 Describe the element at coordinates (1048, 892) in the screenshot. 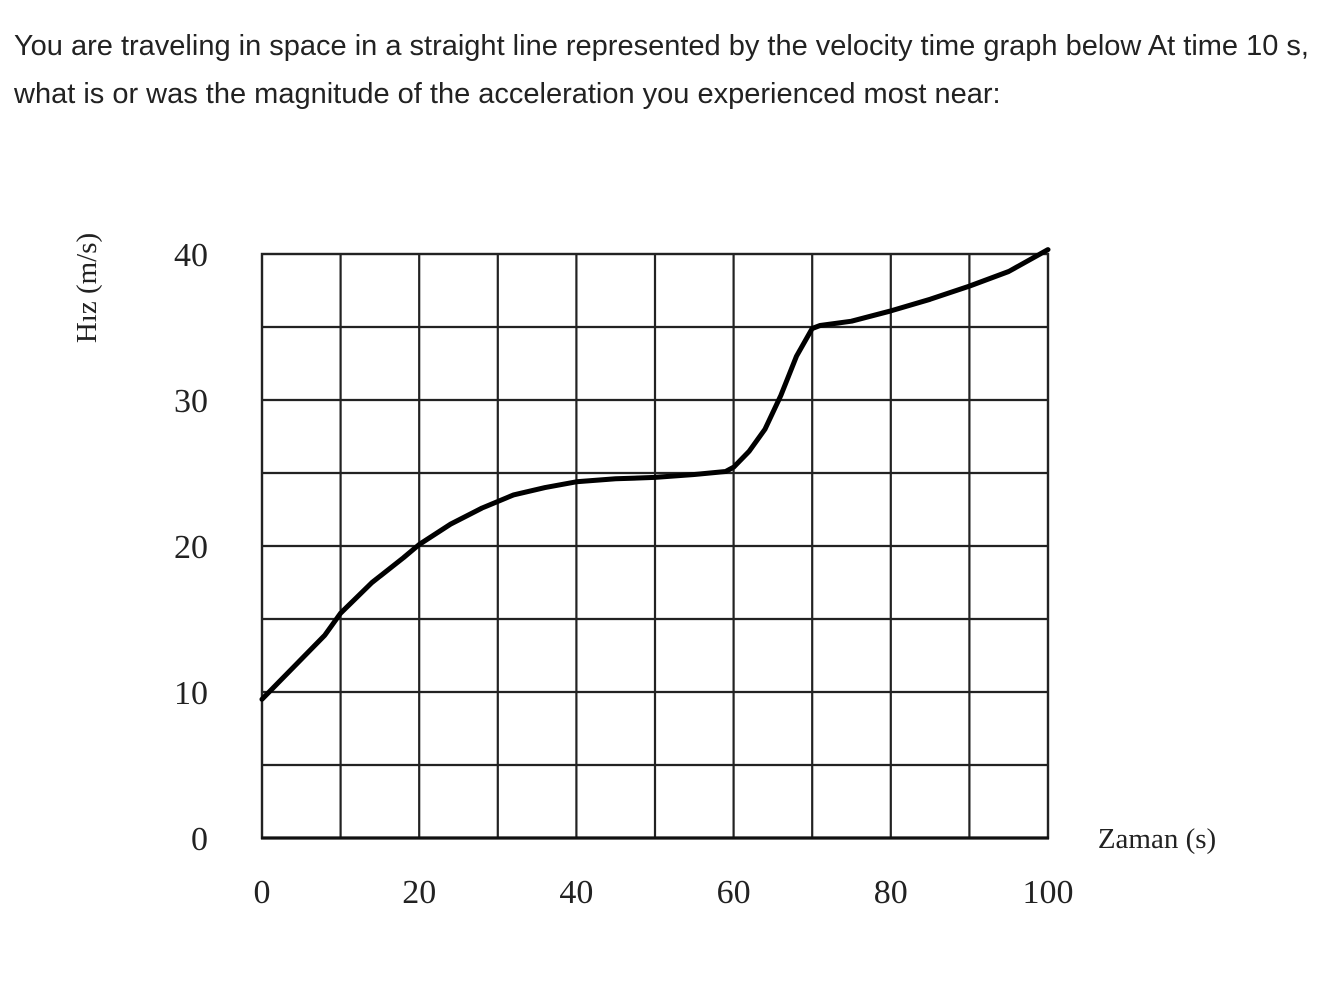

I see `x-tick-label: 100` at that location.